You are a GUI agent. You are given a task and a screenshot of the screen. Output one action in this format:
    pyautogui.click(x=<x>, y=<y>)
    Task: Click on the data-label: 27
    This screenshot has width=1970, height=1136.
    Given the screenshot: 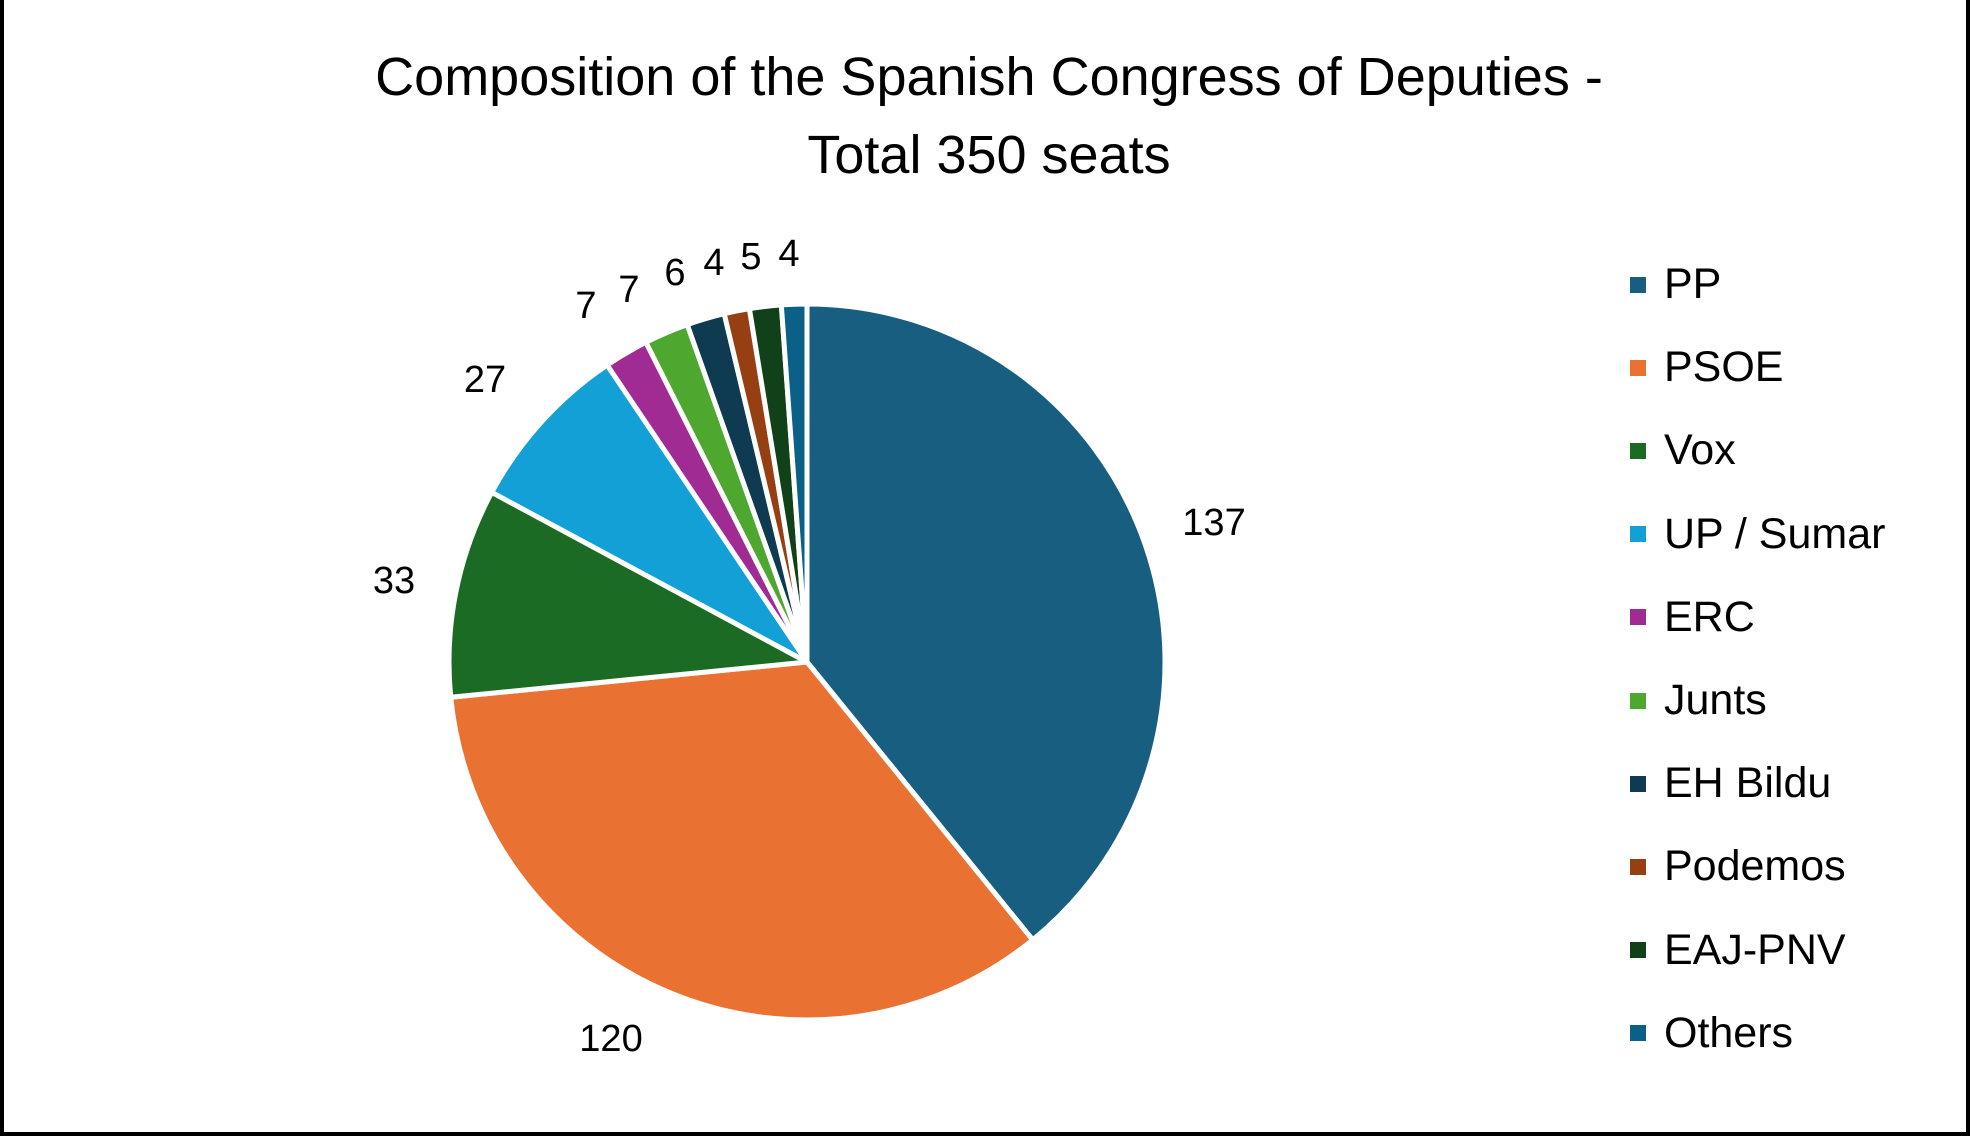 What is the action you would take?
    pyautogui.click(x=485, y=380)
    